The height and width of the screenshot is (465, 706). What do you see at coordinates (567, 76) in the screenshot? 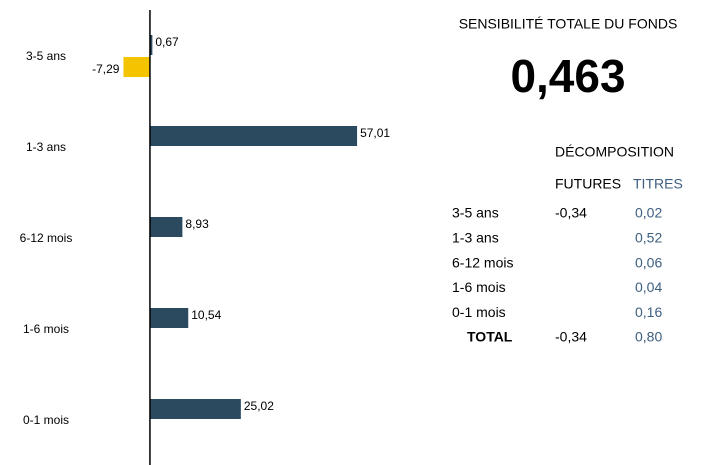
I see `total-value: 0,463` at bounding box center [567, 76].